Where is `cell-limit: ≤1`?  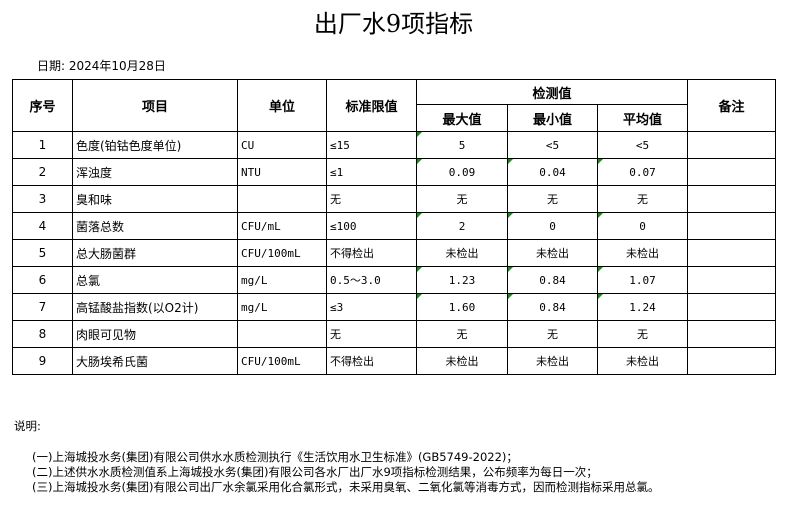 cell-limit: ≤1 is located at coordinates (371, 172).